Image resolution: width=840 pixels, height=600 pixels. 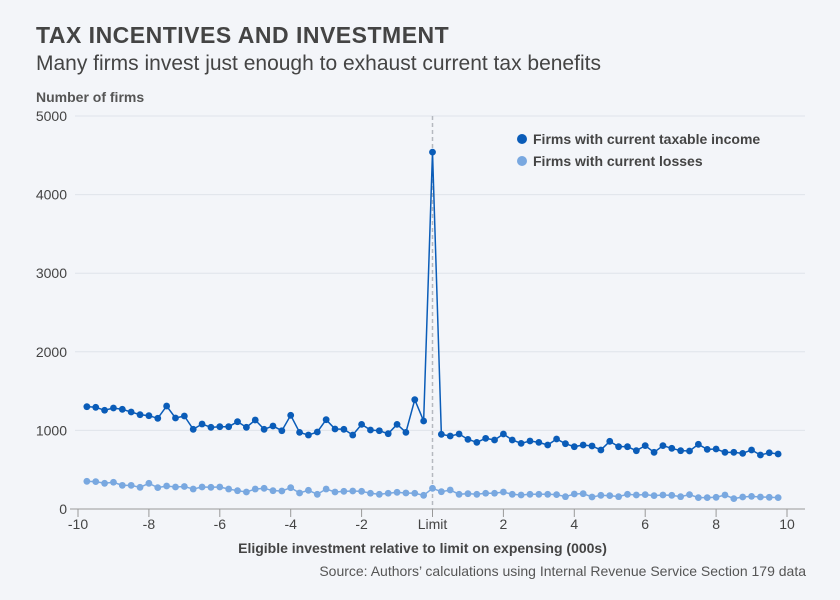 I want to click on x-tick-label: 8, so click(x=716, y=524).